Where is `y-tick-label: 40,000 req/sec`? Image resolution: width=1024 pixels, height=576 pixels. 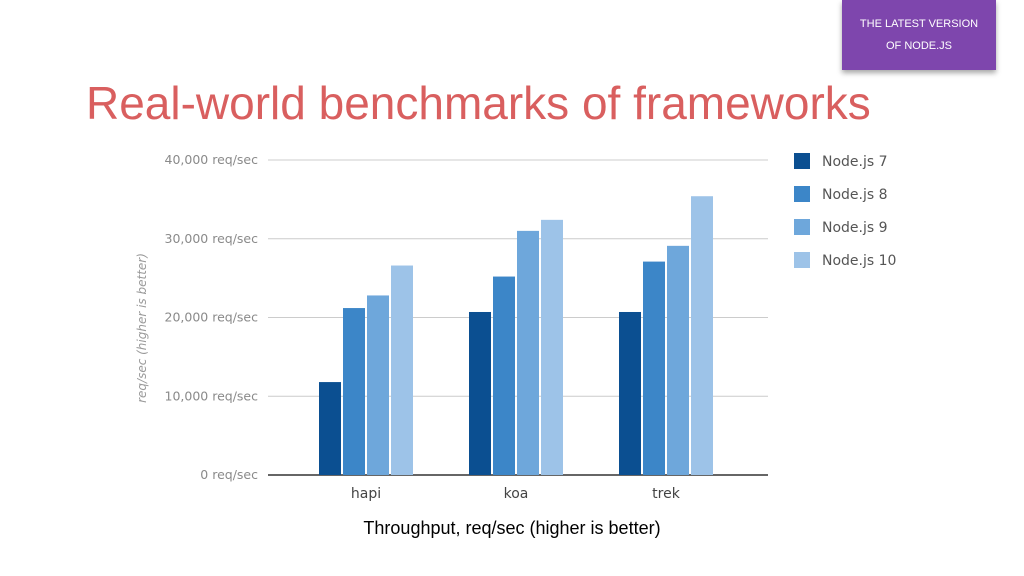
y-tick-label: 40,000 req/sec is located at coordinates (212, 159).